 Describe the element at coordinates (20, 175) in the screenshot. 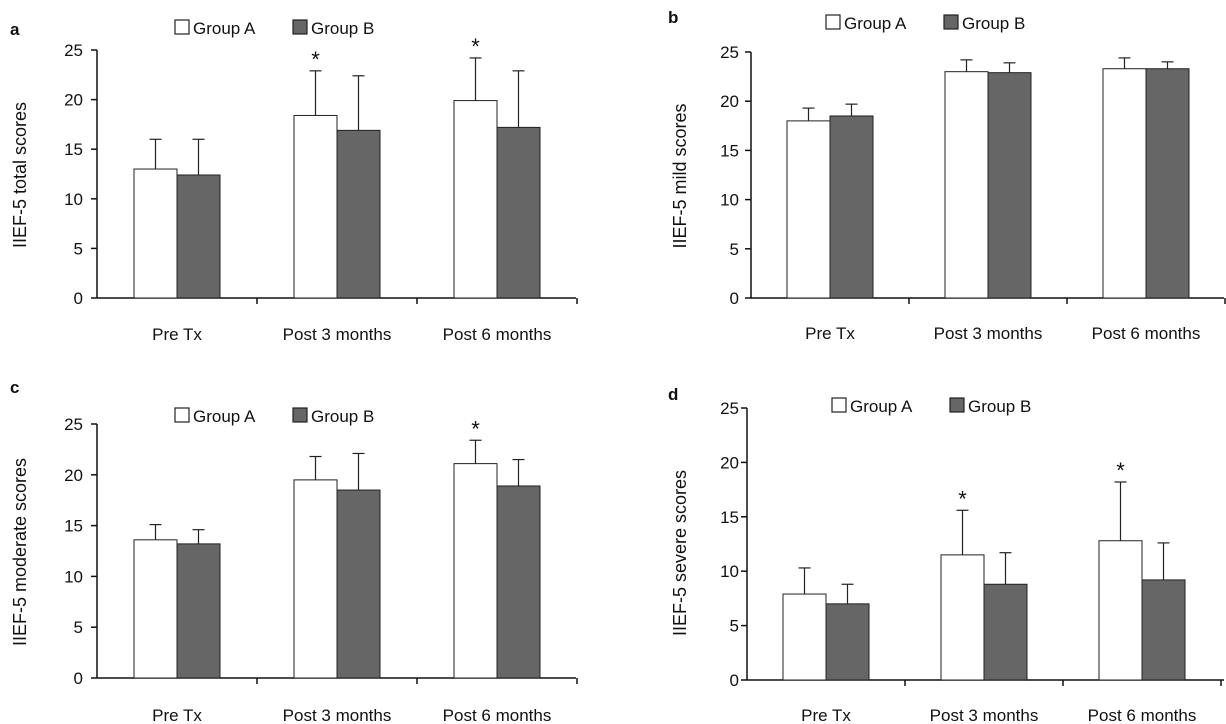

I see `y-axis-label: IIEF-5 total scores` at that location.